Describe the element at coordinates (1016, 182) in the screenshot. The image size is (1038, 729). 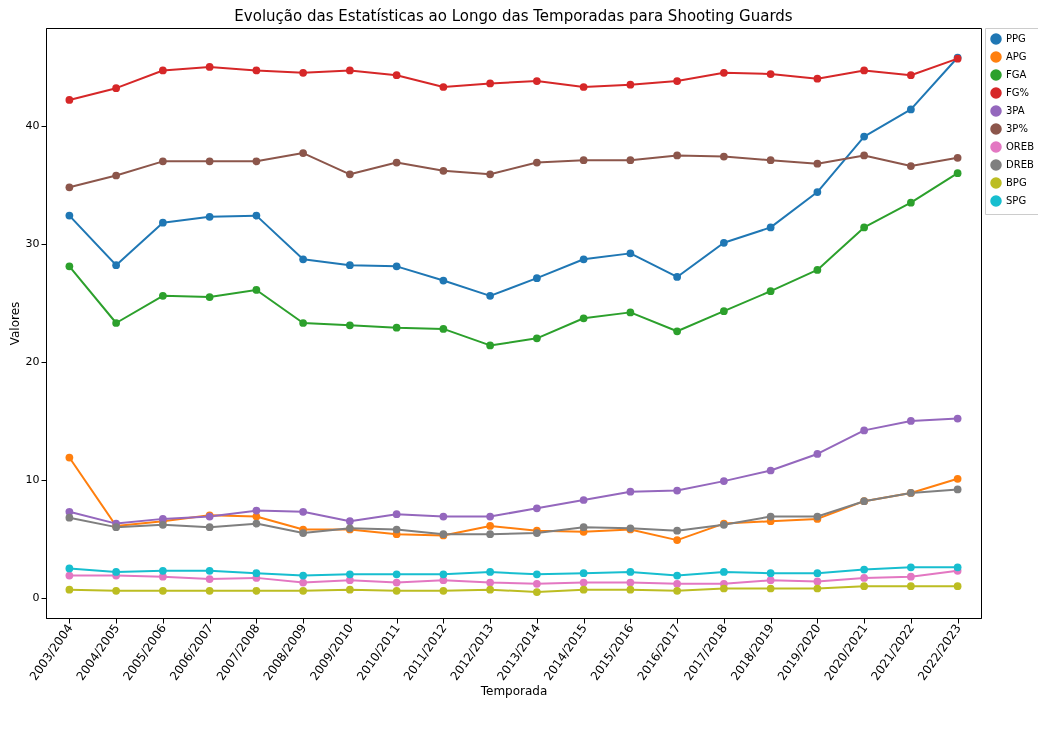
I see `legend-label: BPG` at that location.